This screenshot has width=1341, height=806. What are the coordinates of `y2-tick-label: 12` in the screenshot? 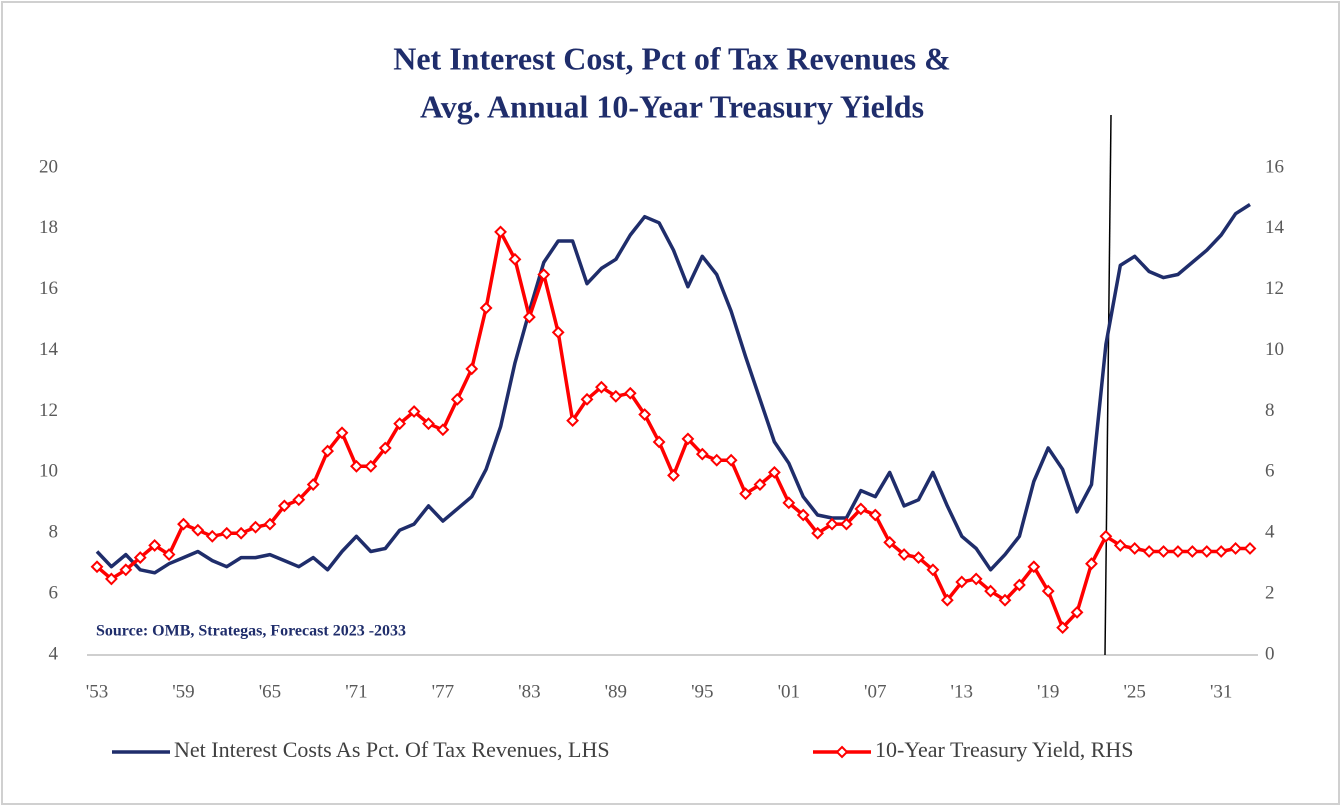 It's located at (1274, 288).